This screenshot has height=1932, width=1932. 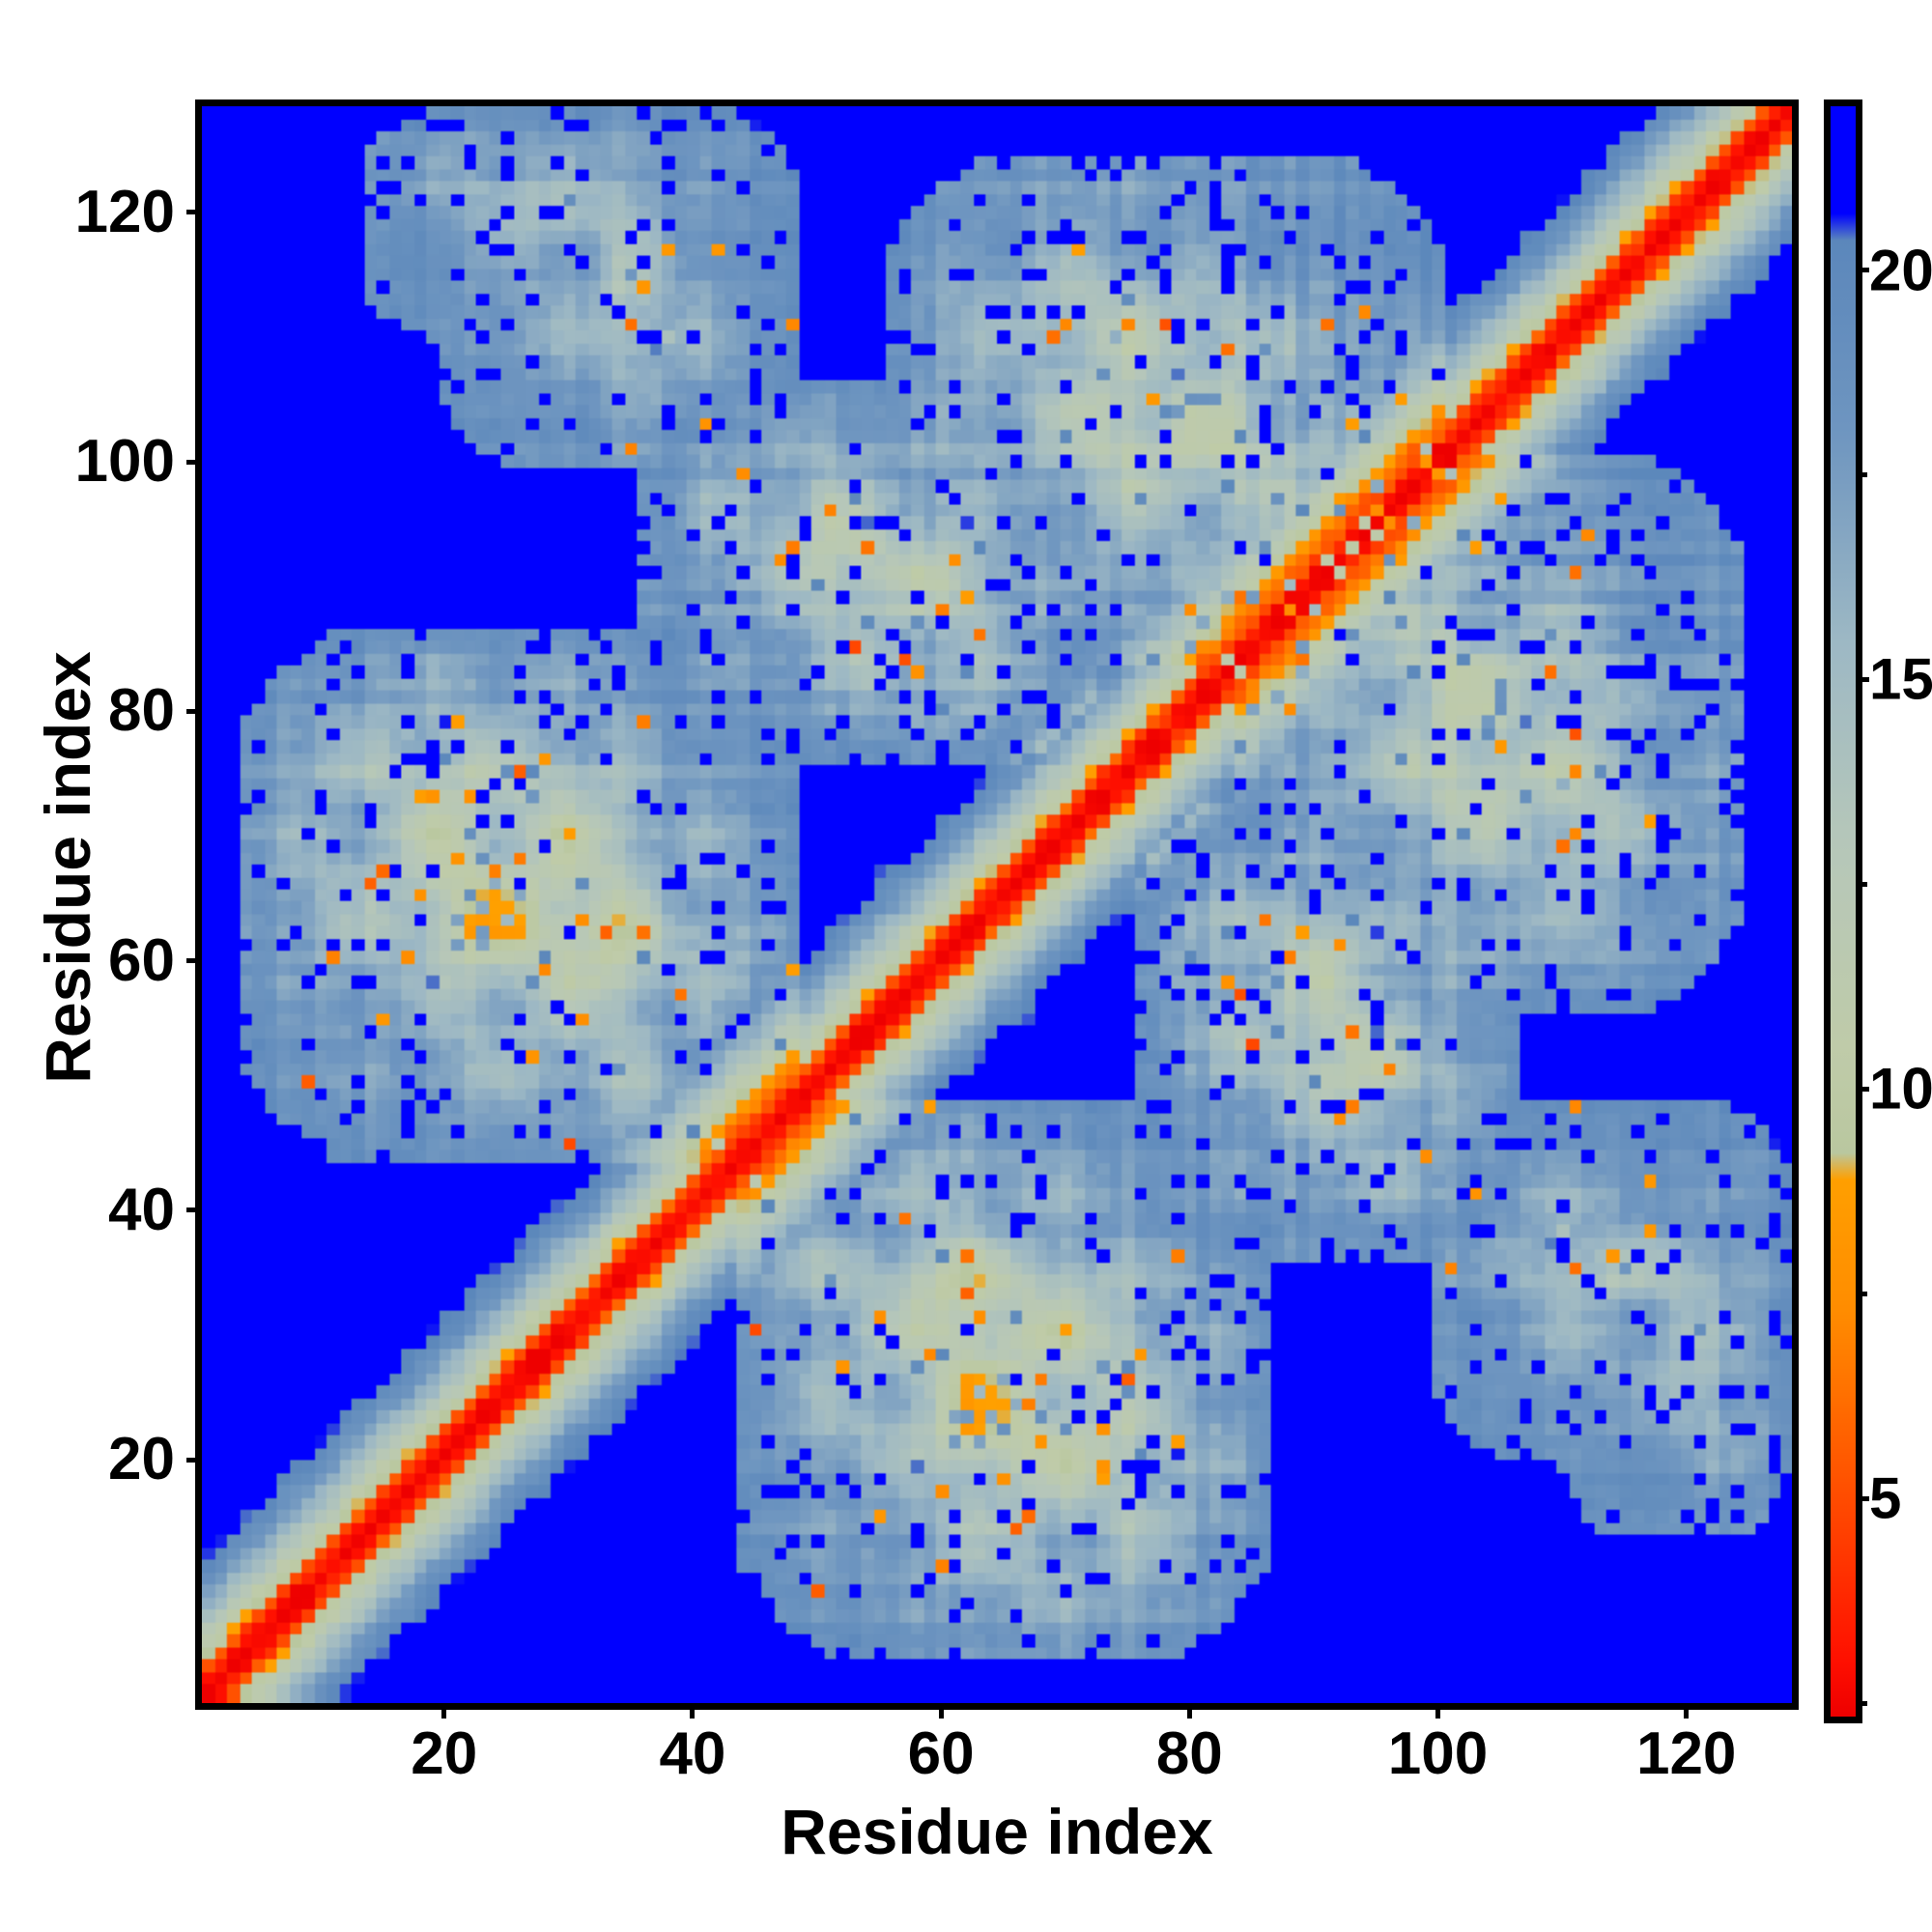 I want to click on colorbar-minor-tick-2.5, so click(x=1861, y=1703).